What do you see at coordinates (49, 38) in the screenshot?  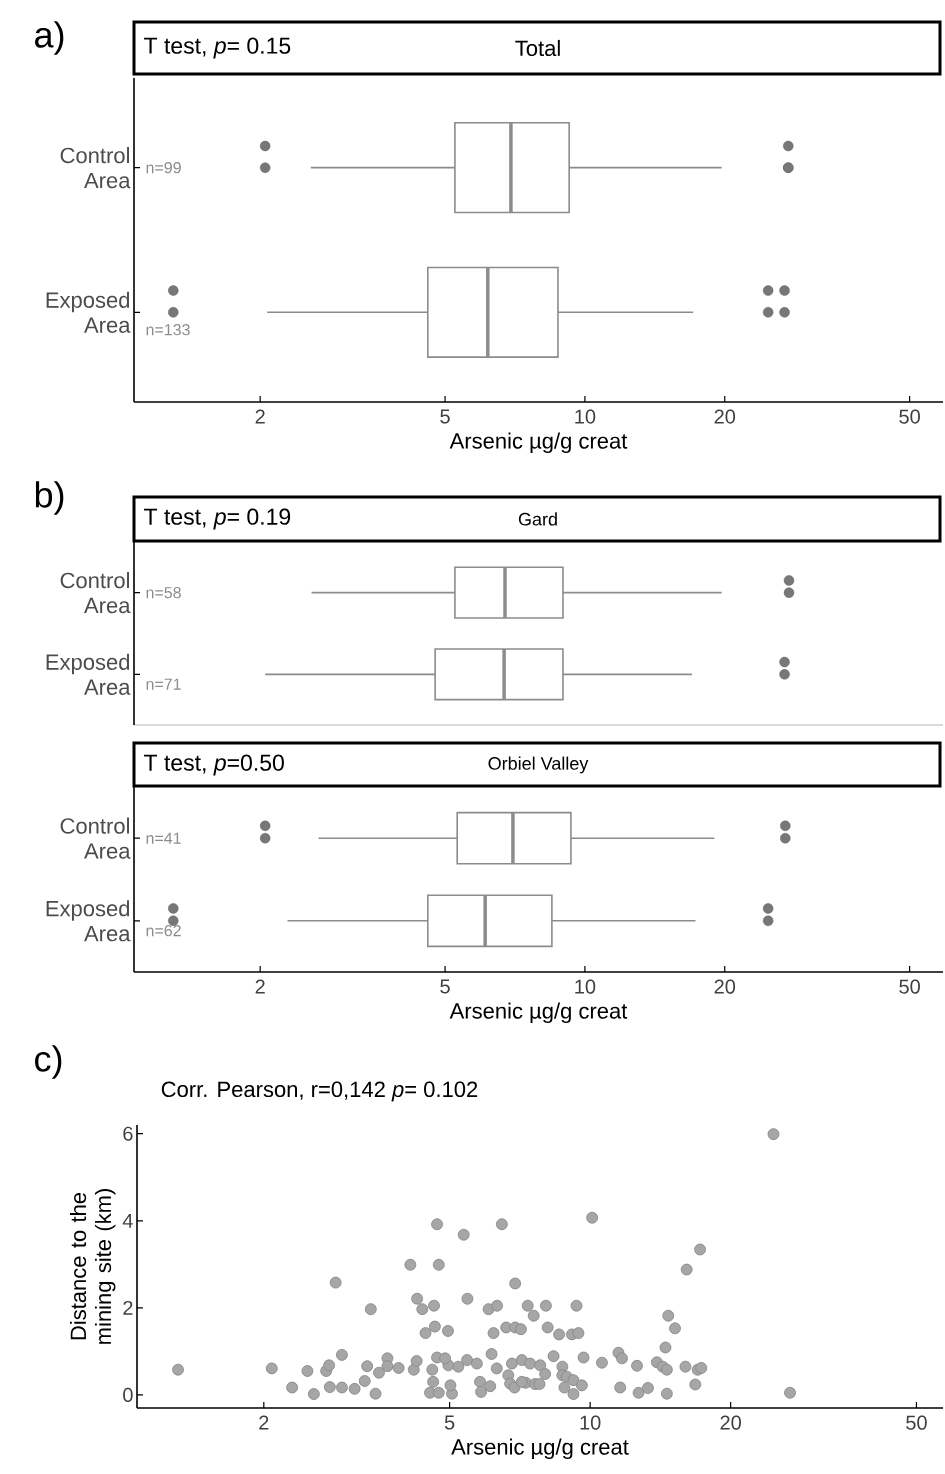 I see `text: a)` at bounding box center [49, 38].